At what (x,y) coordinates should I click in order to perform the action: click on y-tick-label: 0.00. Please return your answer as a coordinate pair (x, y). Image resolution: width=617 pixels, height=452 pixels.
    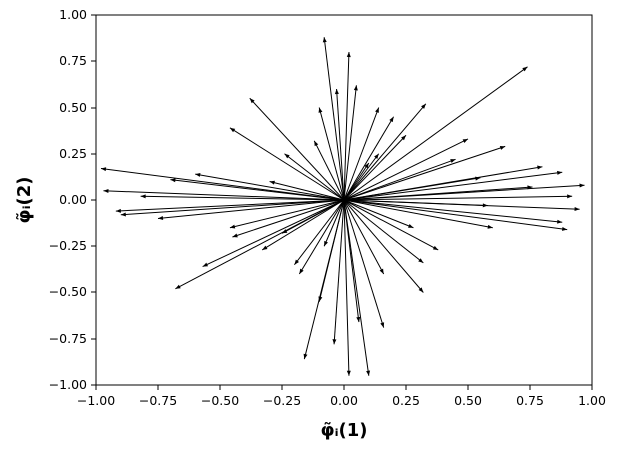
    Looking at the image, I should click on (73, 199).